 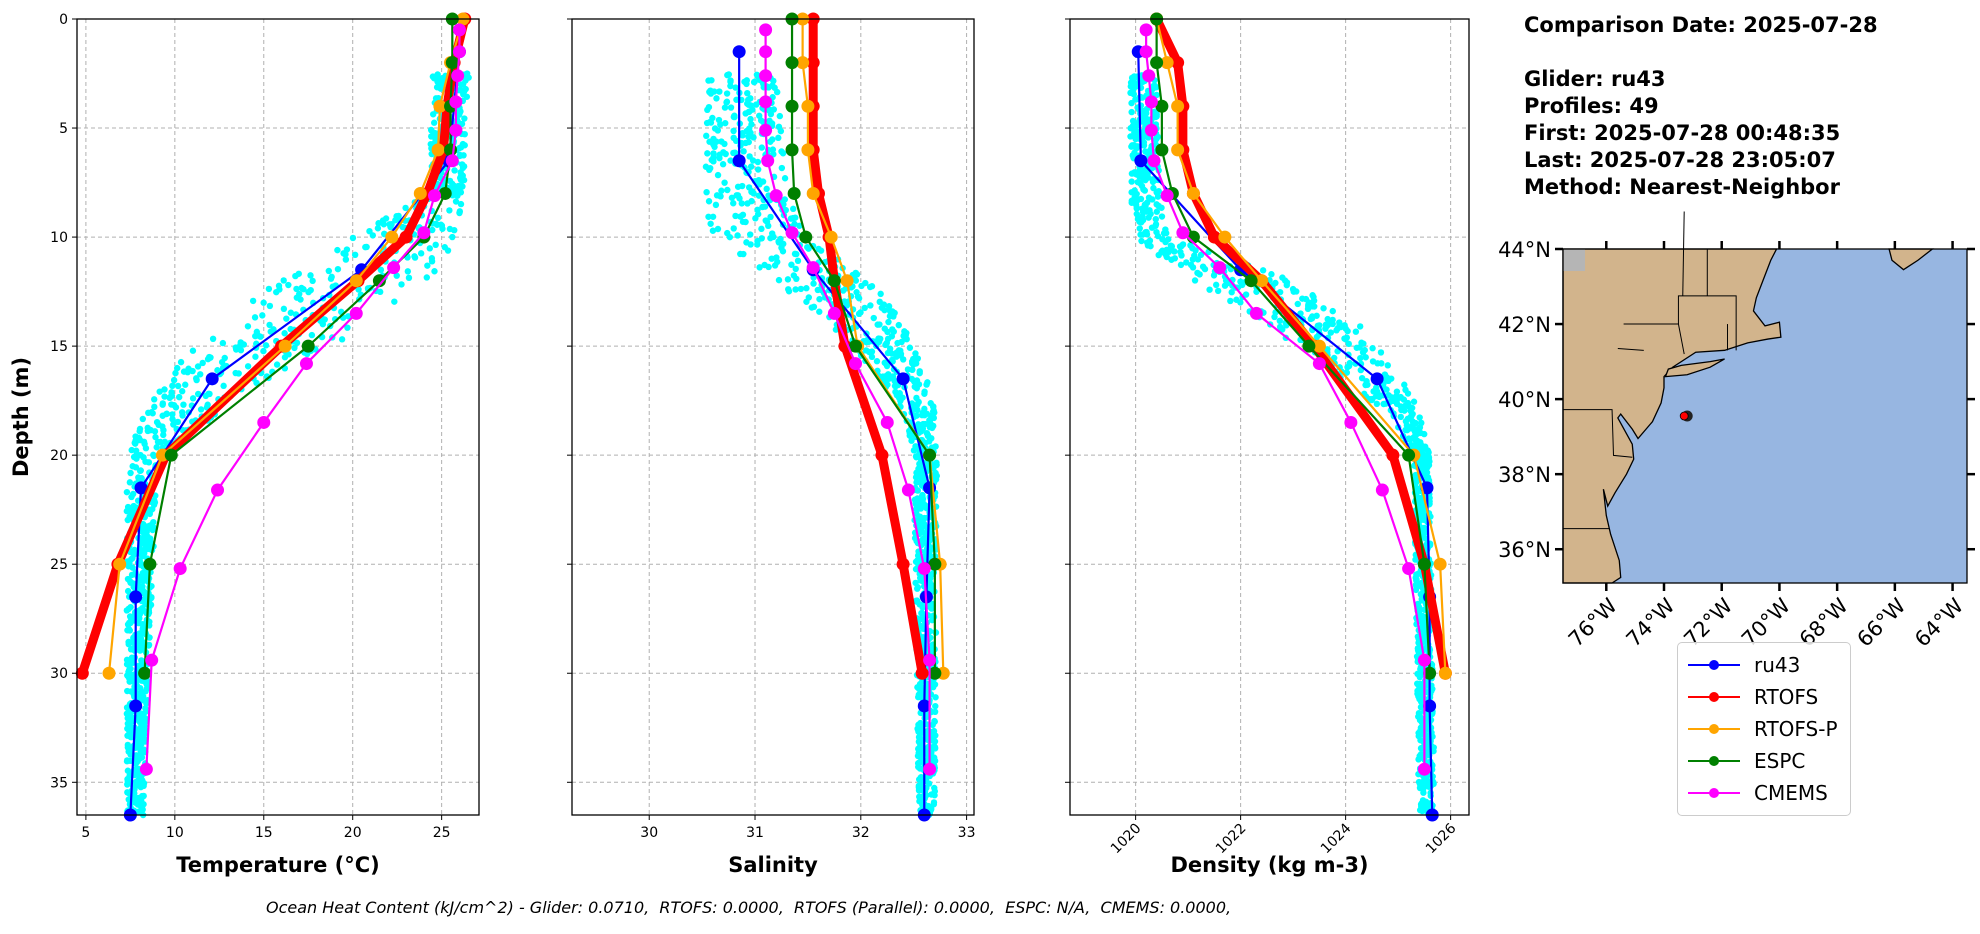 I want to click on land-long-island, so click(x=1694, y=368).